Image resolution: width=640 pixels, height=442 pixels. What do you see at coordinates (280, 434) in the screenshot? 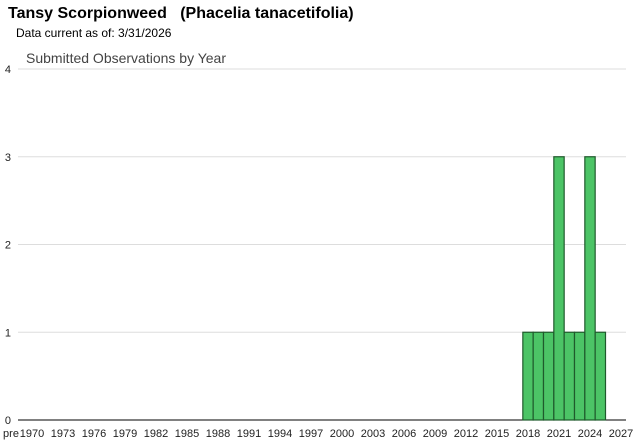
I see `x-tick-label: 1994` at bounding box center [280, 434].